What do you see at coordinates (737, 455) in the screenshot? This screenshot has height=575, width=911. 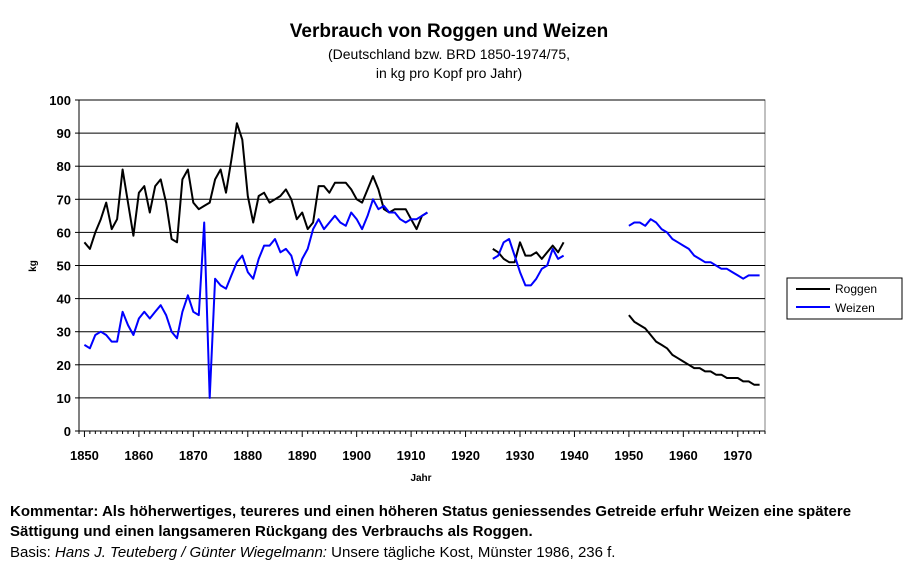 I see `x-tick-label-1970: 1970` at bounding box center [737, 455].